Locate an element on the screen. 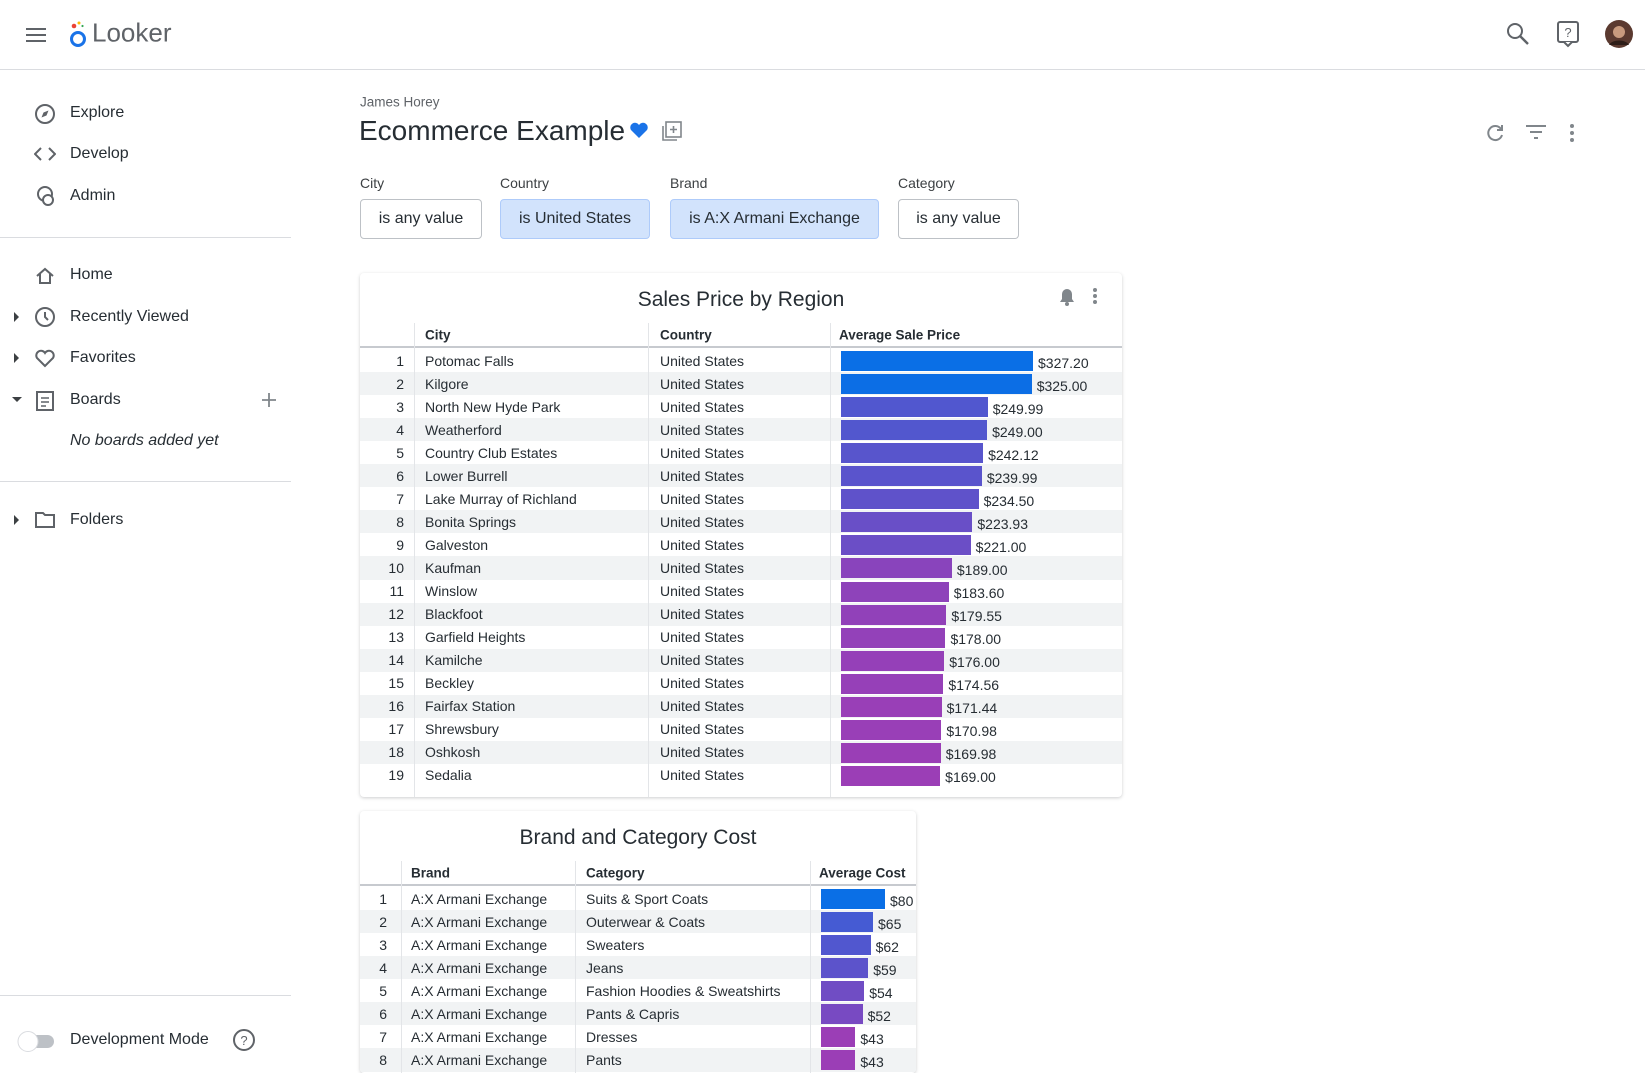 Image resolution: width=1645 pixels, height=1073 pixels. nav-item: Boards is located at coordinates (95, 399).